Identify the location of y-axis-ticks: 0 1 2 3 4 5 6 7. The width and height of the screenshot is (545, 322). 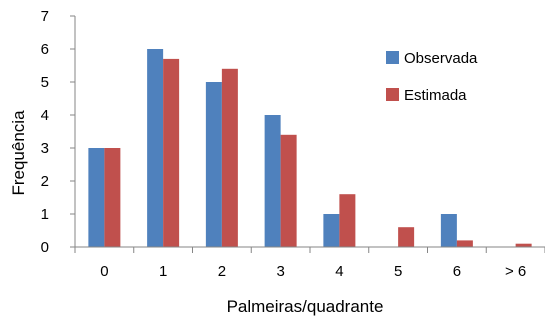
(58, 132).